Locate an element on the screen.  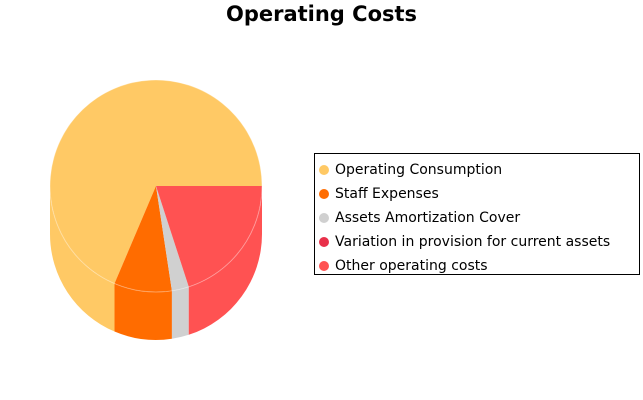
legend-label: Staff Expenses is located at coordinates (387, 194).